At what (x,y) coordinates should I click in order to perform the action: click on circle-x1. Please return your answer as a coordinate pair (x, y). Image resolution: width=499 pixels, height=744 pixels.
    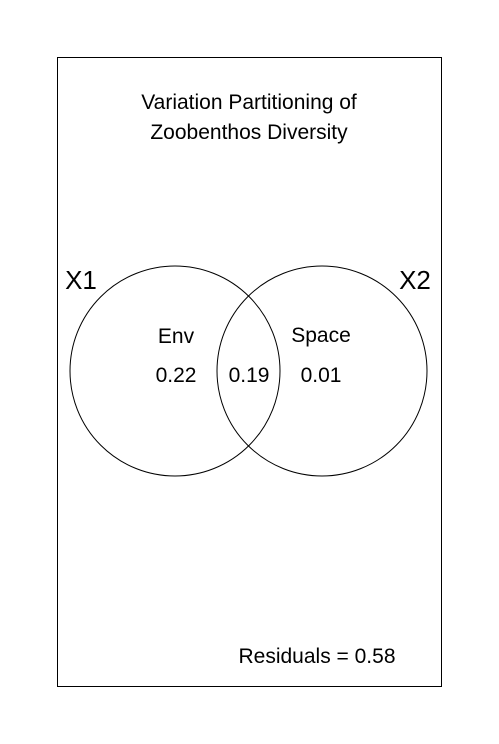
    Looking at the image, I should click on (175, 371).